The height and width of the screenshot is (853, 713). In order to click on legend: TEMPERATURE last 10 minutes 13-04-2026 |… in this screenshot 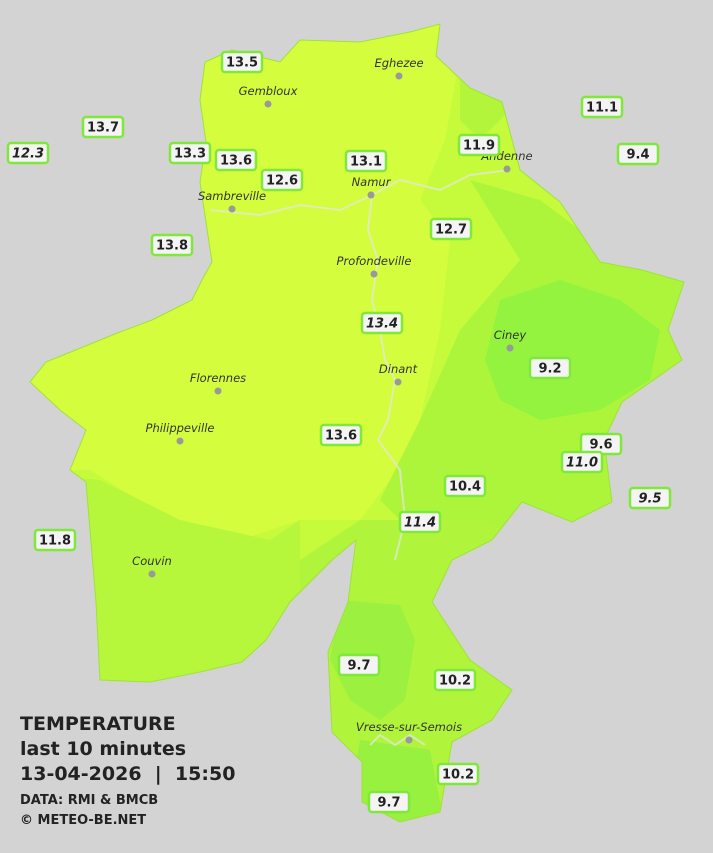, I will do `click(127, 770)`.